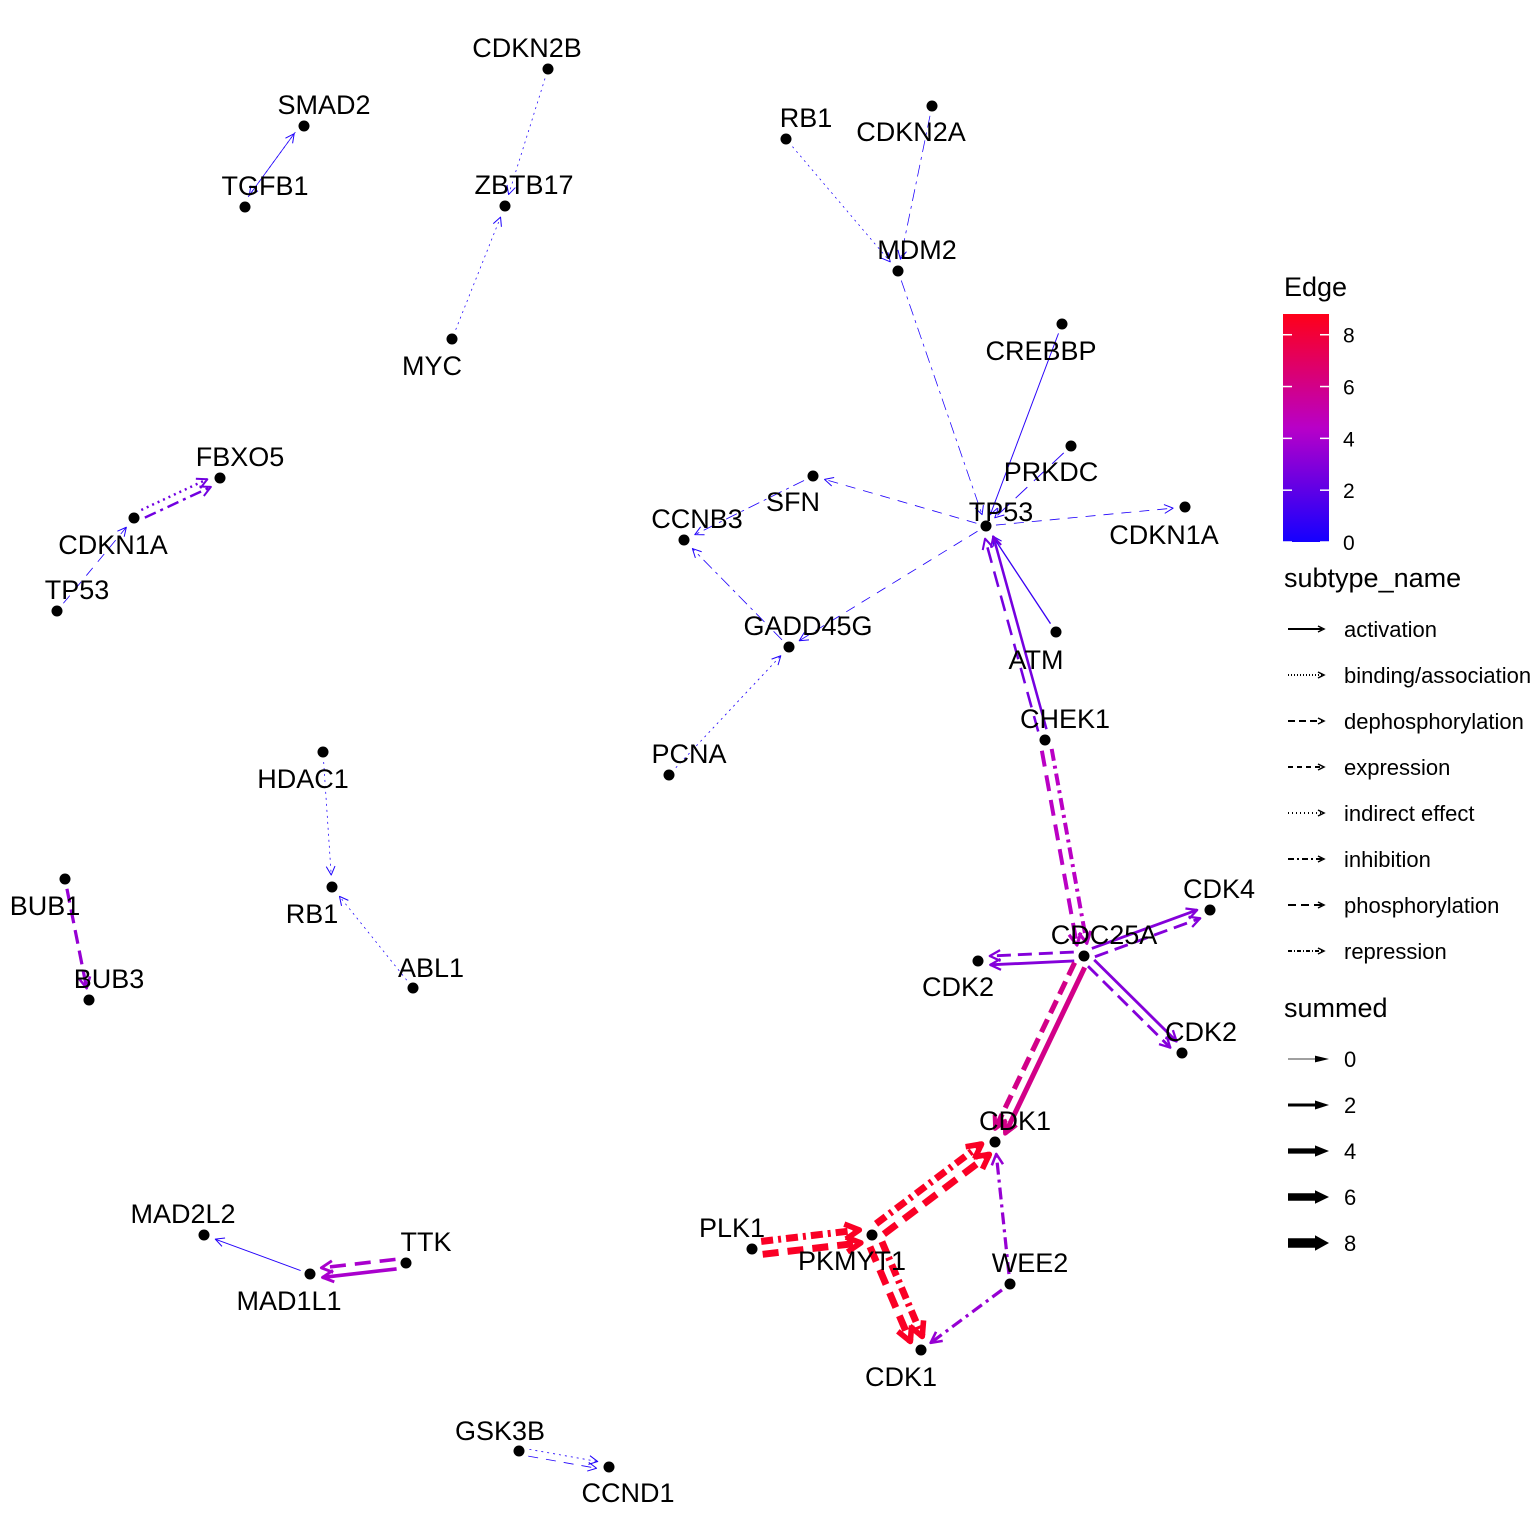 The image size is (1536, 1536). I want to click on node-label: FBXO5, so click(240, 457).